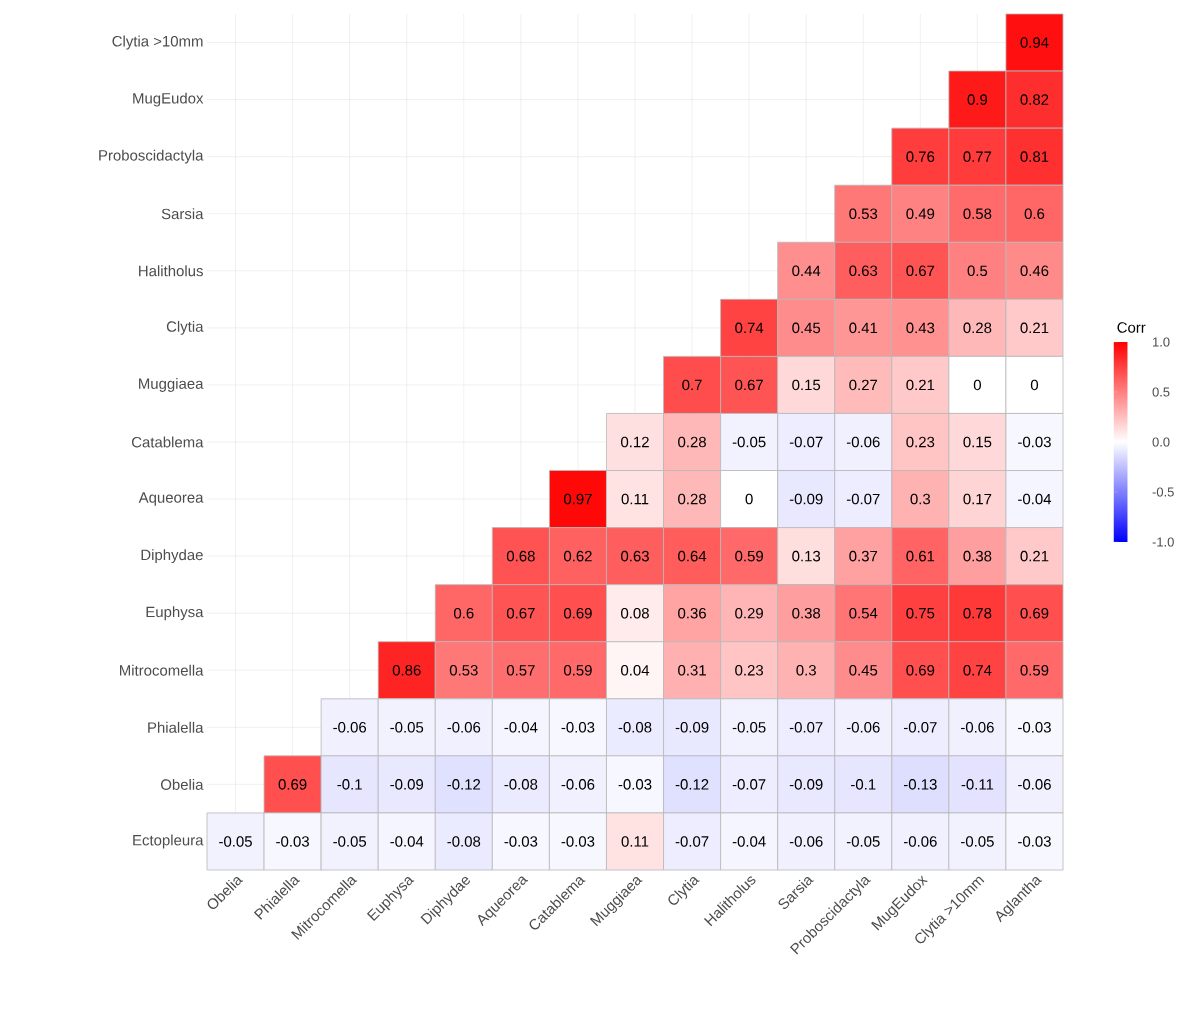 Image resolution: width=1193 pixels, height=1027 pixels. What do you see at coordinates (1131, 327) in the screenshot?
I see `color-bar-title: Corr` at bounding box center [1131, 327].